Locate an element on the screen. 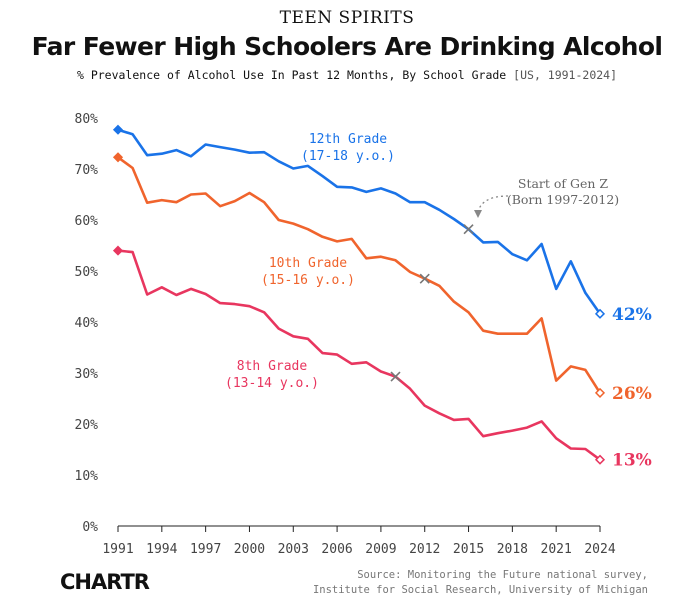 This screenshot has width=694, height=598. x-tick-label: 2006 is located at coordinates (336, 549).